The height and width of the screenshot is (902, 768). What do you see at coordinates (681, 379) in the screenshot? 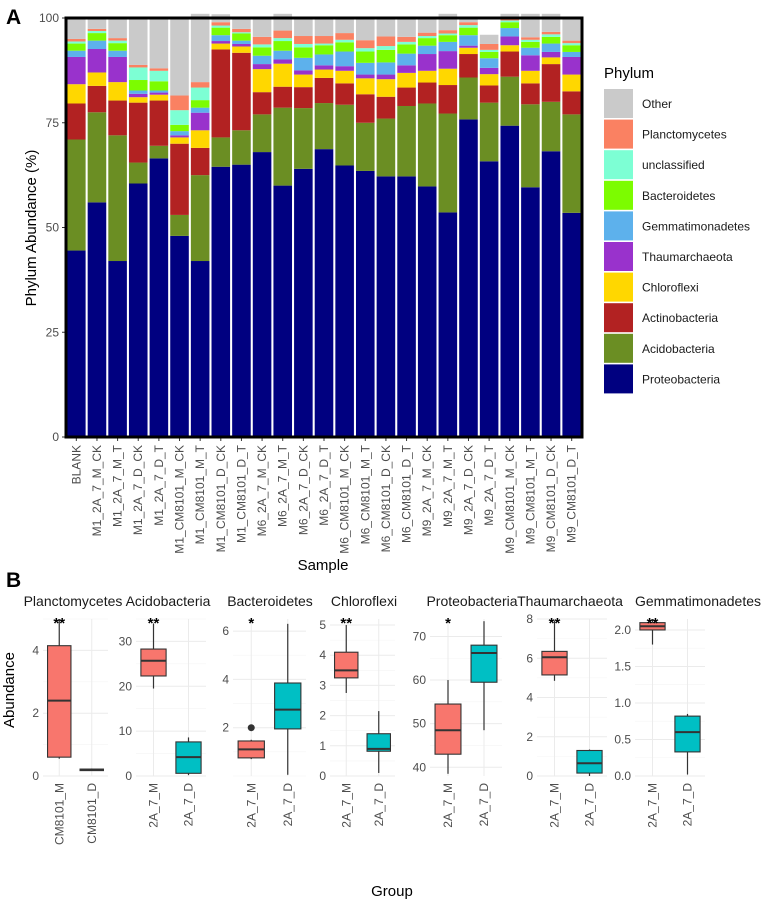
I see `legend-label: Proteobacteria` at bounding box center [681, 379].